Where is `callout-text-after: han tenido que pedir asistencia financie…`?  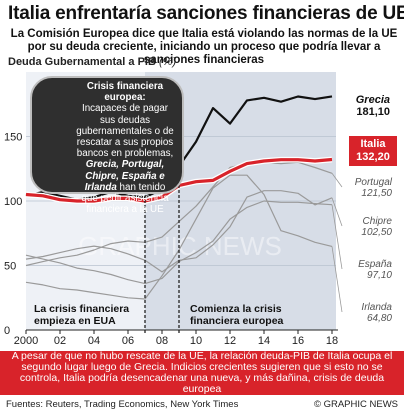
callout-text-after: han tenido que pedir asistencia financie… is located at coordinates (125, 198).